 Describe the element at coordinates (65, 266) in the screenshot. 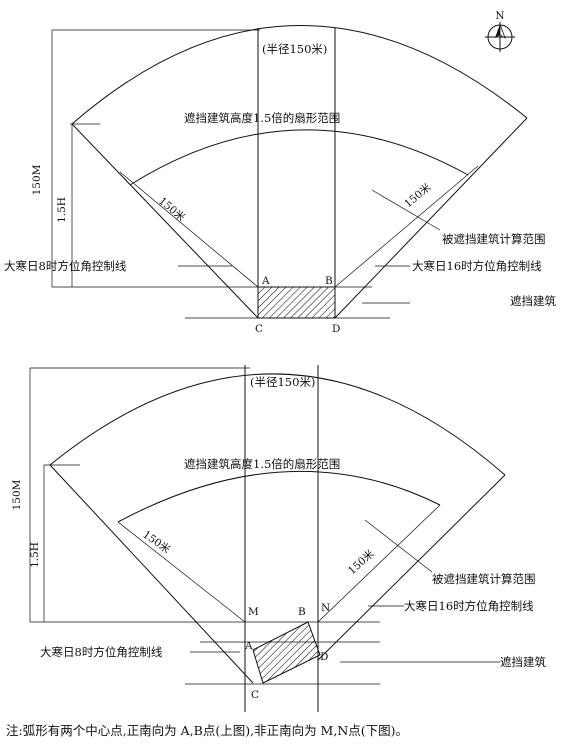

I see `top-8am-line-label: 大寒日8时方位角控制线` at that location.